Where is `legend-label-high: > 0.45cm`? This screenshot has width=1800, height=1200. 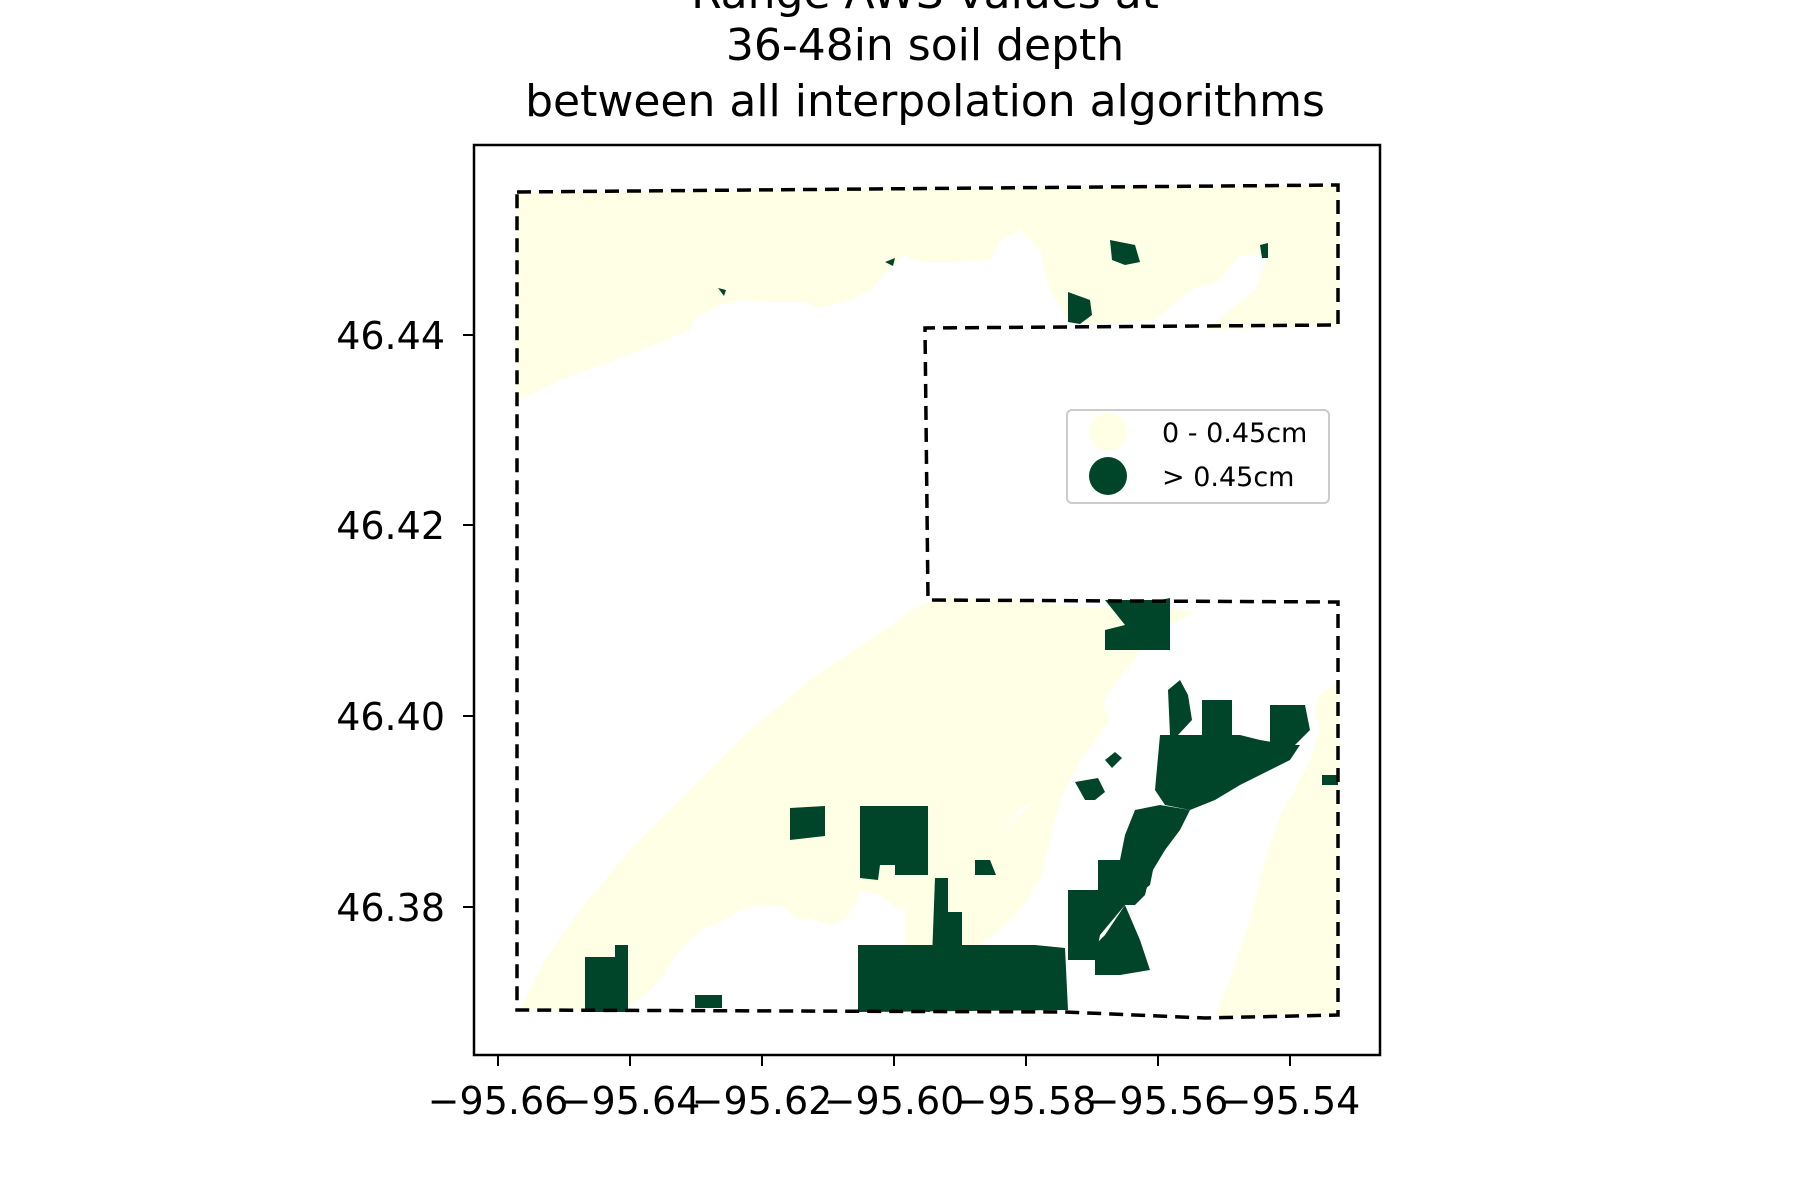 legend-label-high: > 0.45cm is located at coordinates (1228, 477).